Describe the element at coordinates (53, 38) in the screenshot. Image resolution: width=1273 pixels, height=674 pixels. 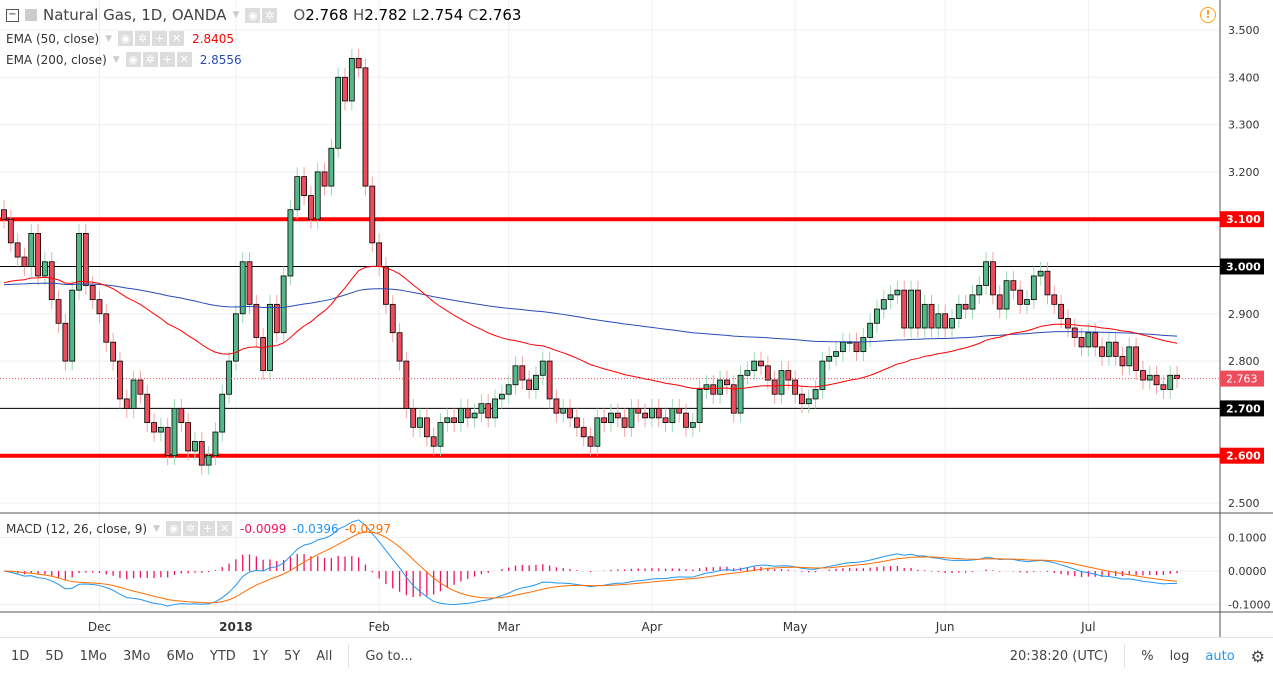
I see `ema50-label: EMA (50, close)` at that location.